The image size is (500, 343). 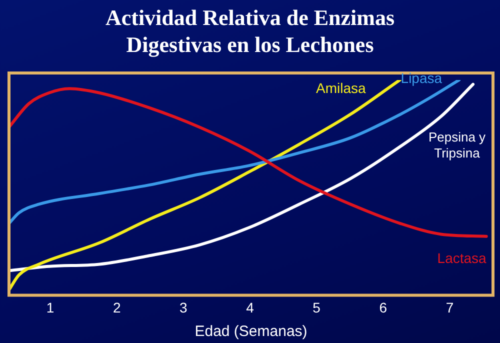 I want to click on x-tick-label: 2, so click(x=116, y=307).